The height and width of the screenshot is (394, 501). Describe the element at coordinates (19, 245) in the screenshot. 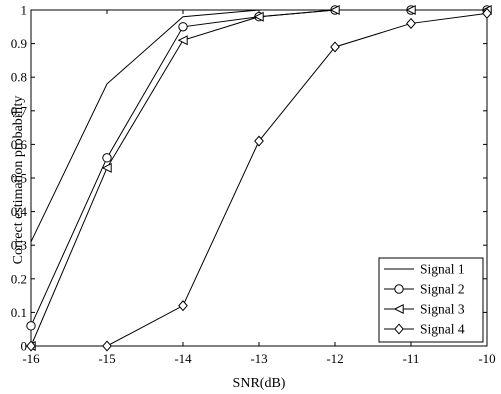

I see `y-tick-label: 0.3` at that location.